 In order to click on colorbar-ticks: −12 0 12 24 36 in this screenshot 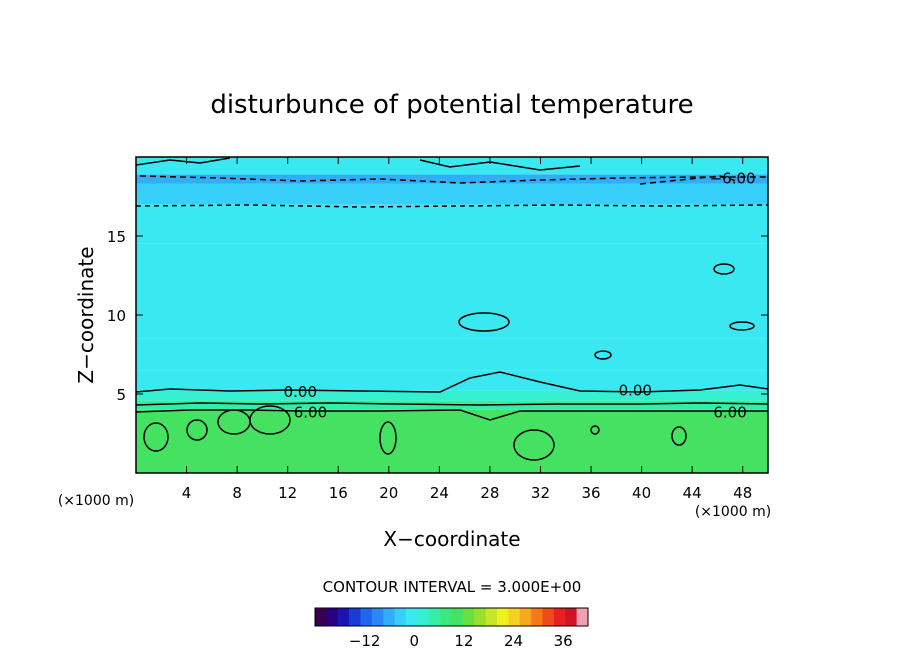, I will do `click(461, 641)`.